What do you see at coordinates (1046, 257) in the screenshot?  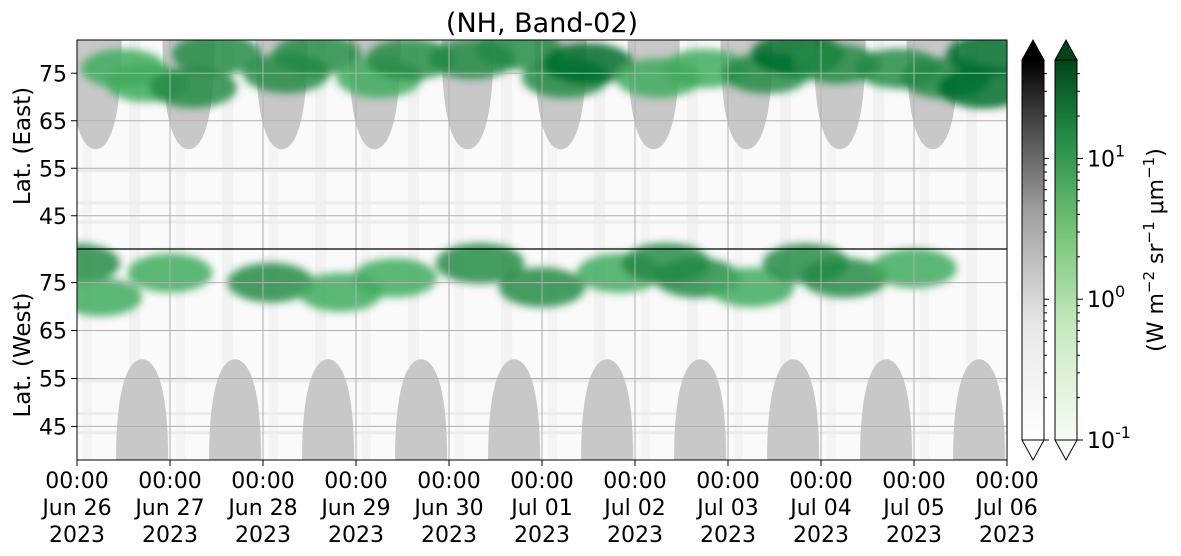 I see `colorbar-gray-ticks` at bounding box center [1046, 257].